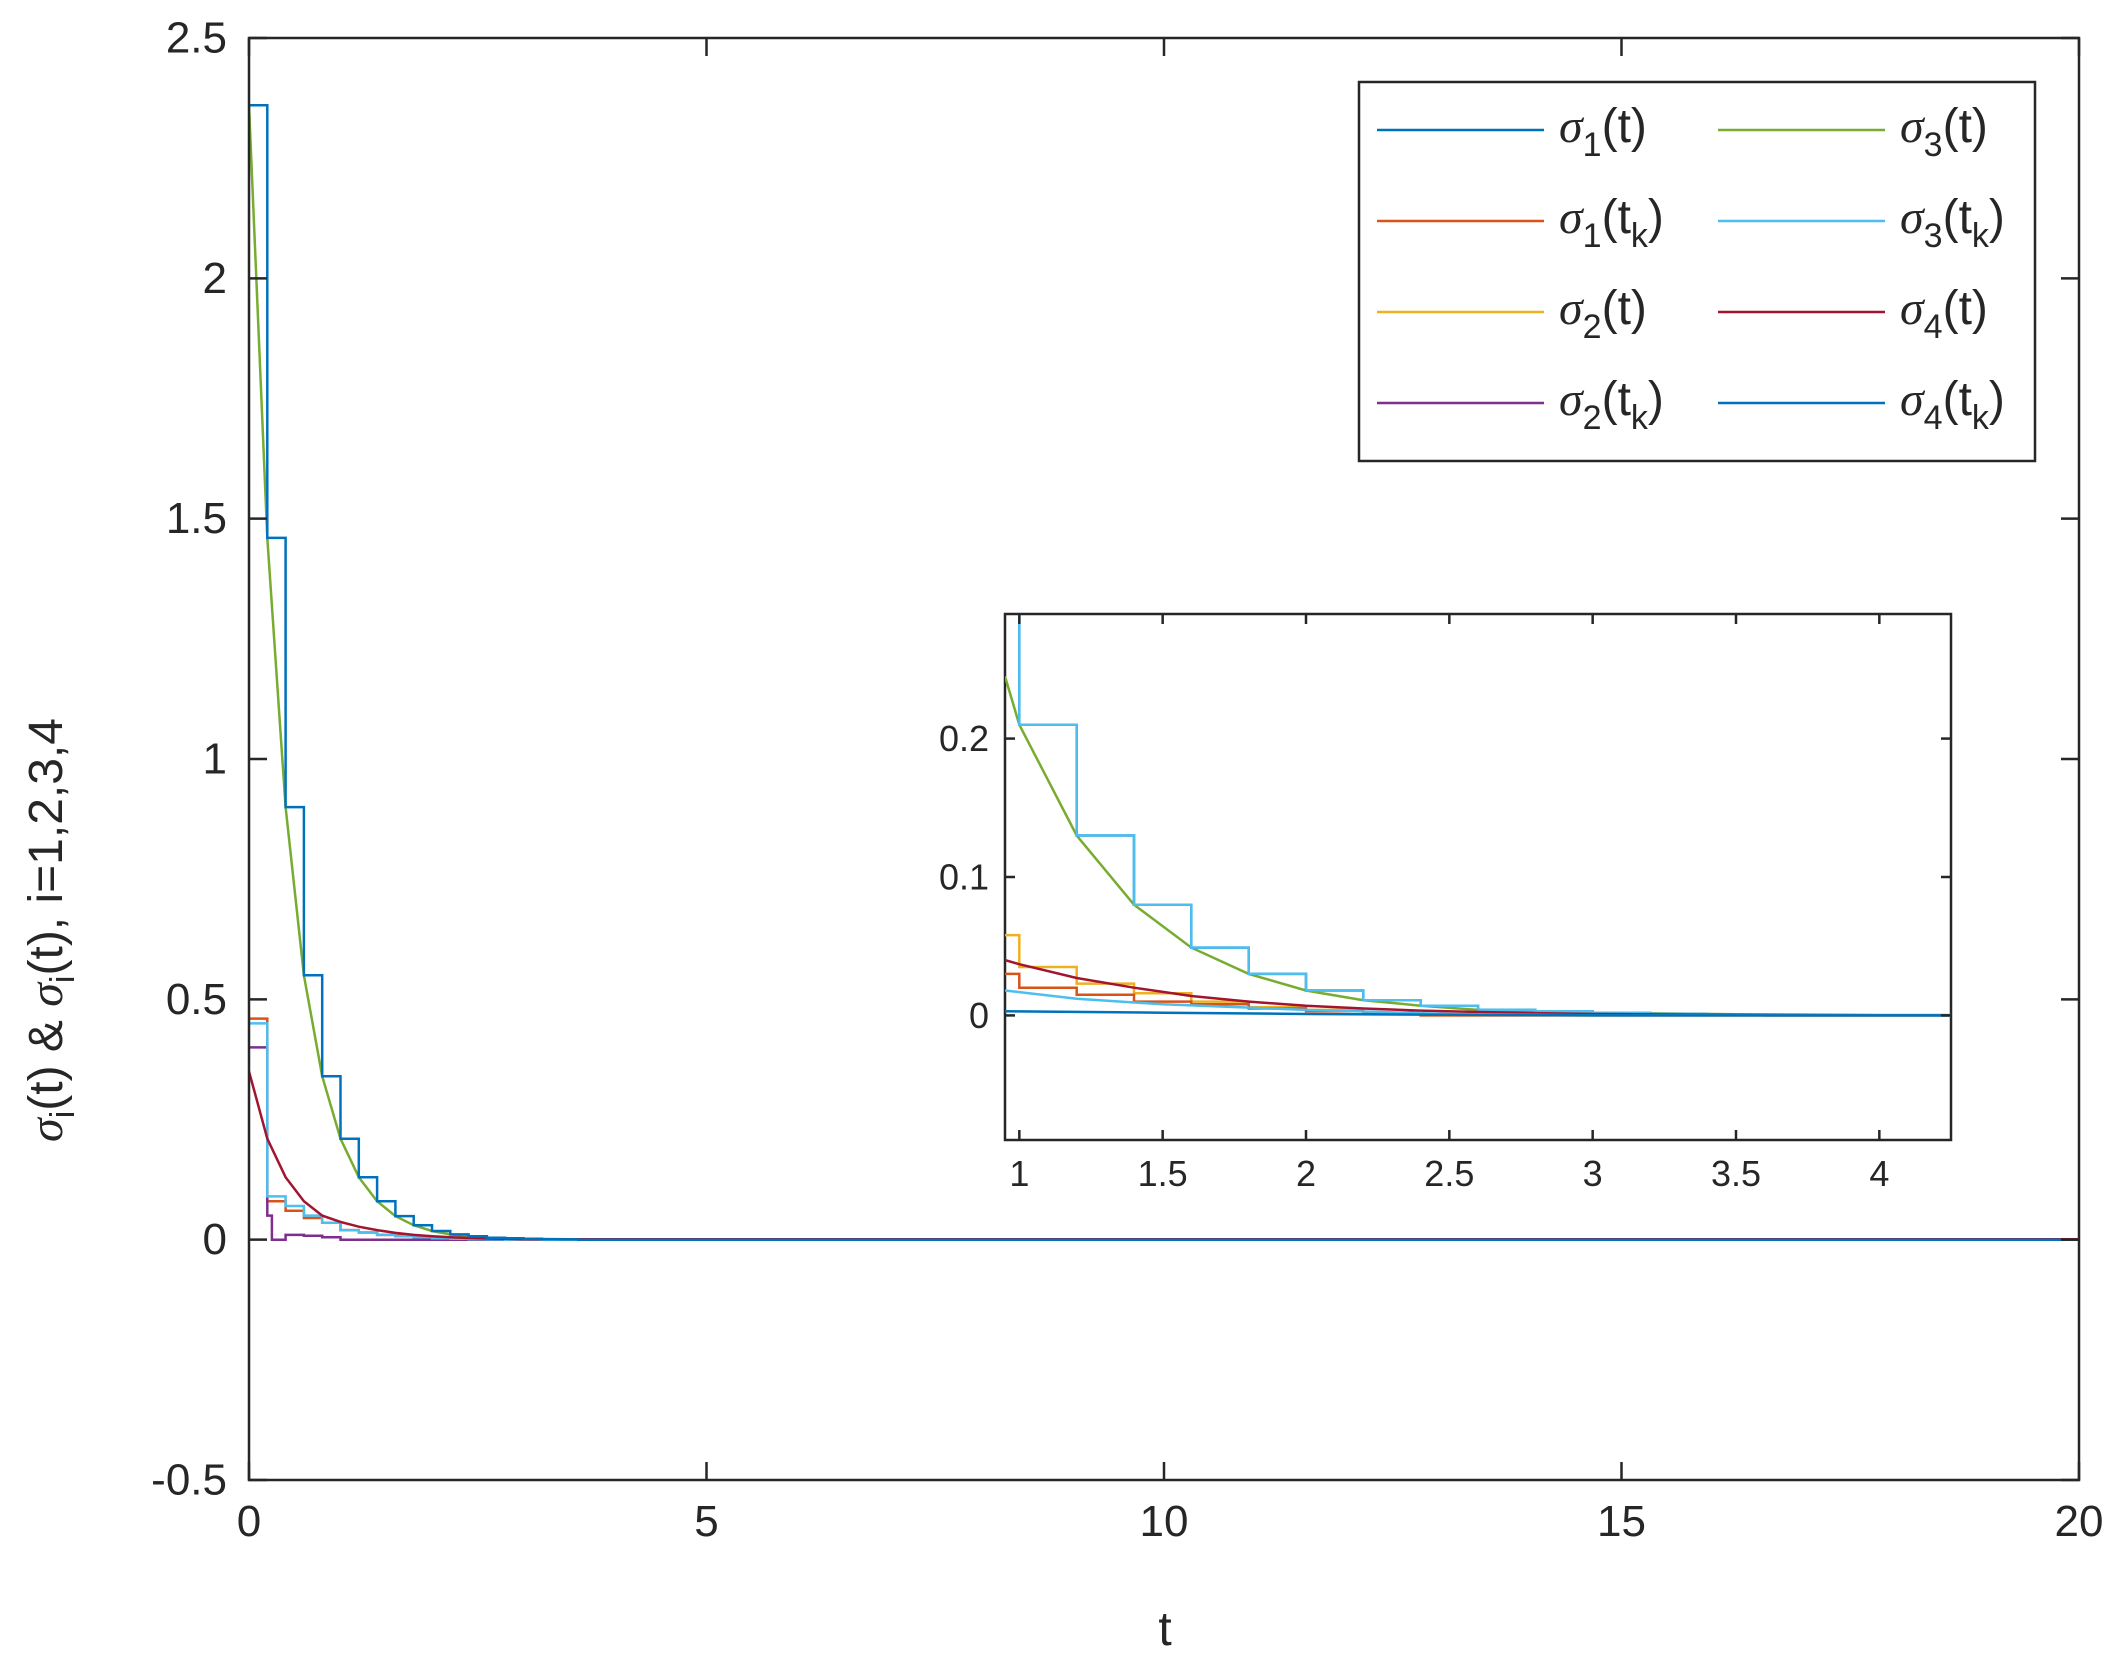  I want to click on legend-label: σ1(tk), so click(1611, 223).